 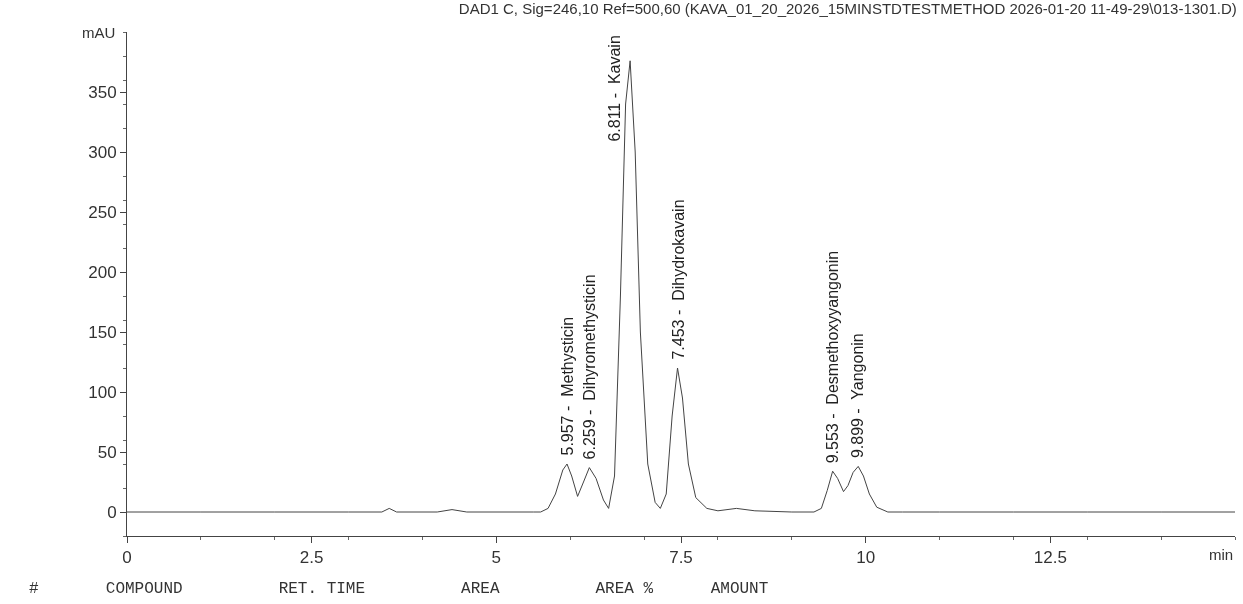 What do you see at coordinates (614, 88) in the screenshot?
I see `annotation: 6.811 - Kavain` at bounding box center [614, 88].